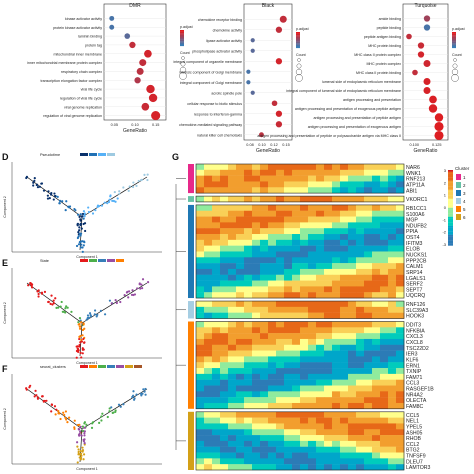 The width and height of the screenshot is (474, 474). I want to click on go-term-label: MHC protein binding, so click(384, 46).